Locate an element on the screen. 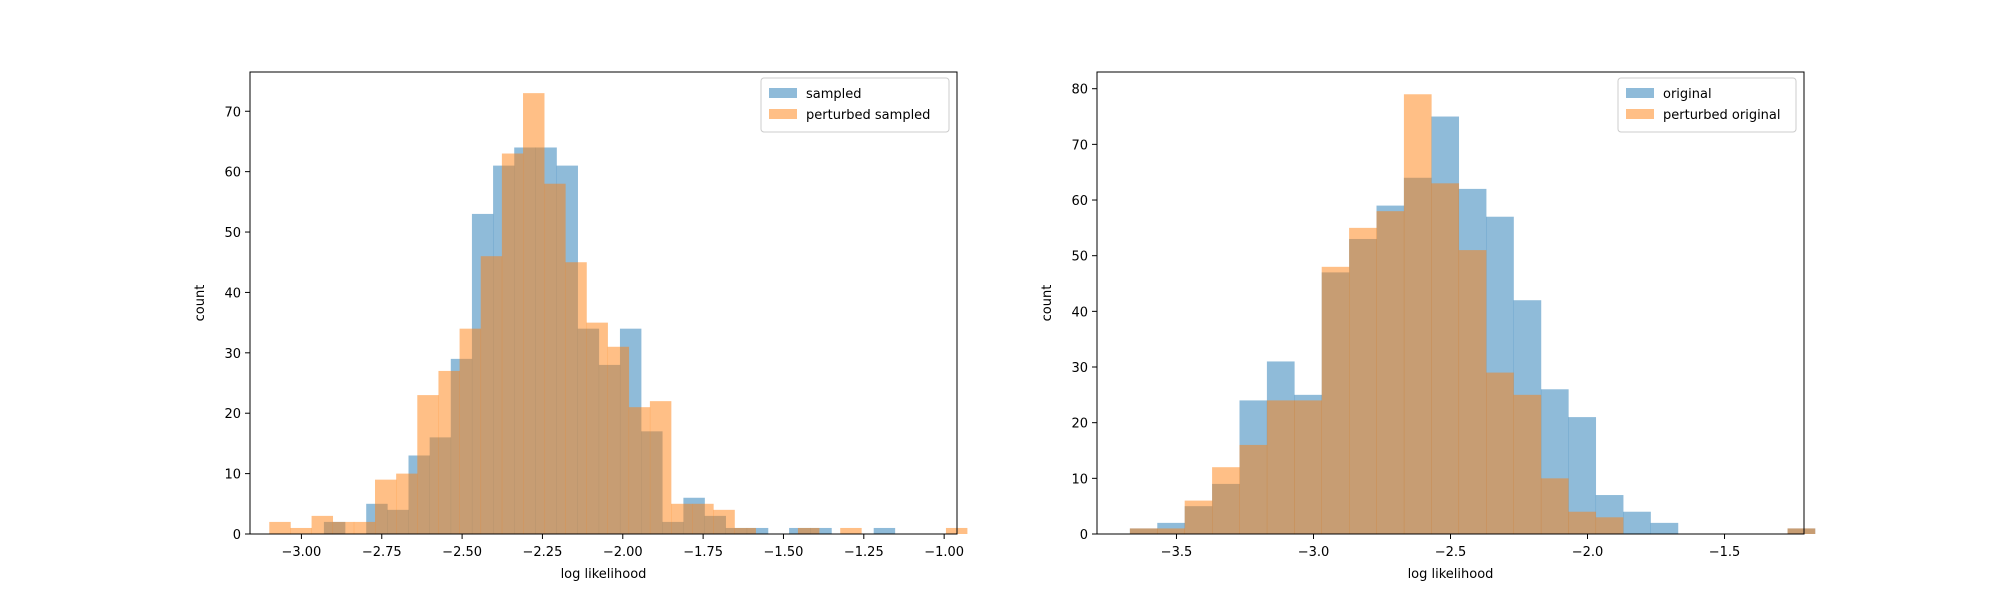 The width and height of the screenshot is (2000, 600). legend-label: sampled is located at coordinates (834, 94).